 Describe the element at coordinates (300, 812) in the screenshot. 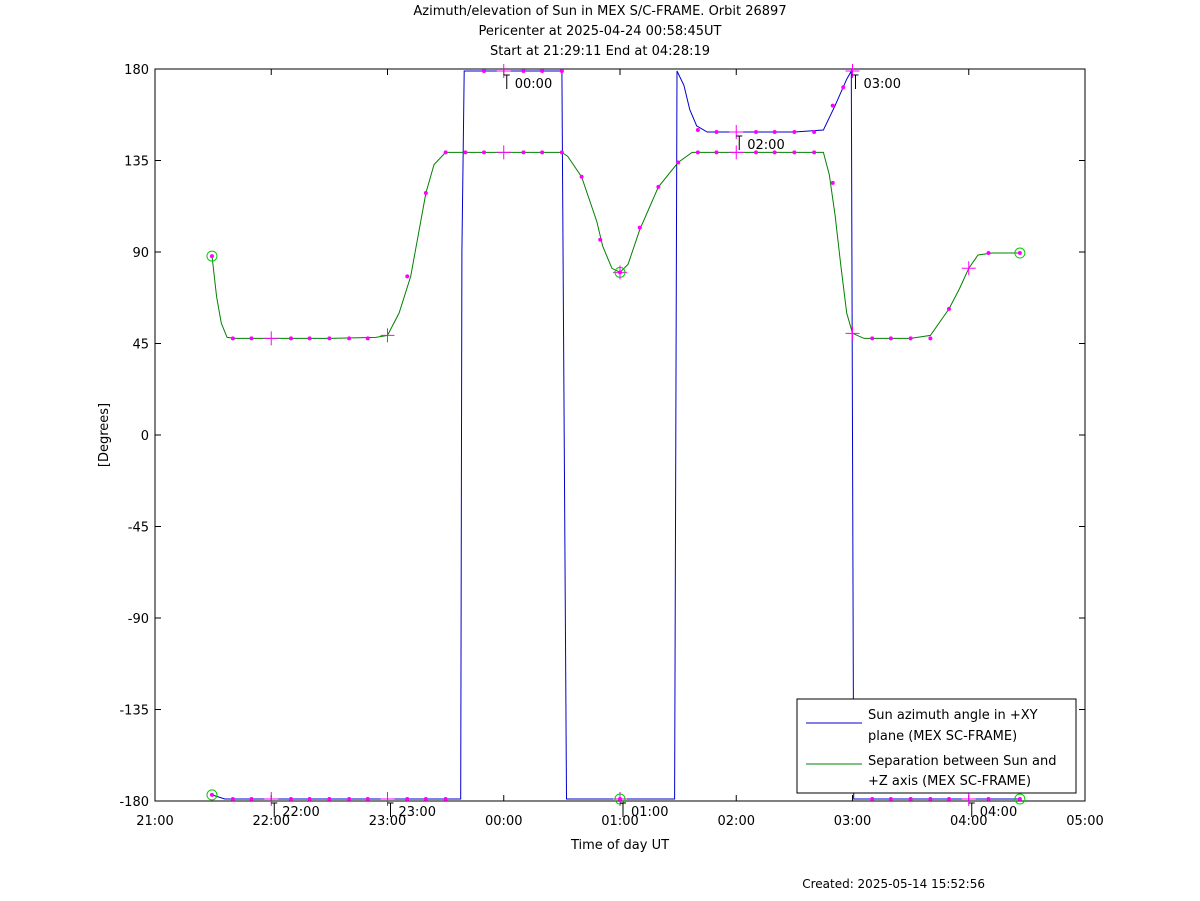

I see `annotation-label-0: 22:00` at that location.